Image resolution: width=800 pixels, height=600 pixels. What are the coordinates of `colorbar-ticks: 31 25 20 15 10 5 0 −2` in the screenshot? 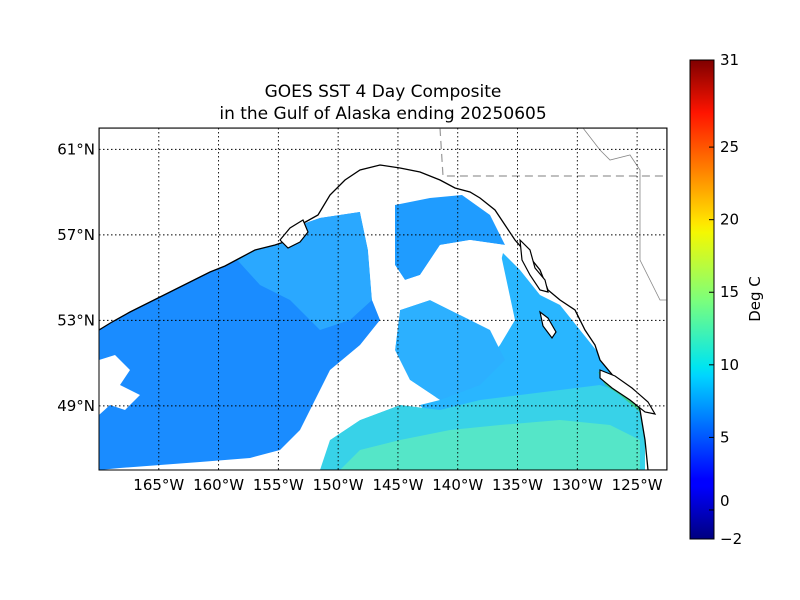 It's located at (725, 299).